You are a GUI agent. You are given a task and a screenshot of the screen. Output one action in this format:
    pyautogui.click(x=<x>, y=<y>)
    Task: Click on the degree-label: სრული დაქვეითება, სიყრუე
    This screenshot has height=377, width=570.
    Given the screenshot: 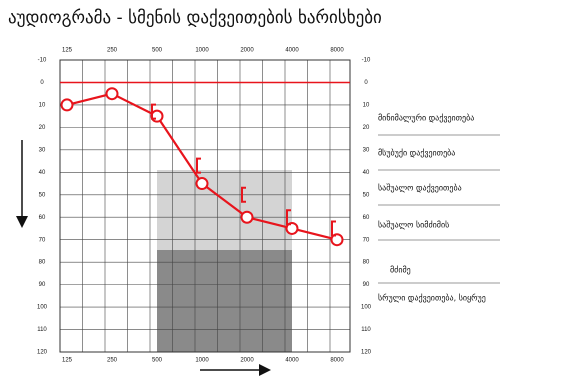 What is the action you would take?
    pyautogui.click(x=432, y=298)
    